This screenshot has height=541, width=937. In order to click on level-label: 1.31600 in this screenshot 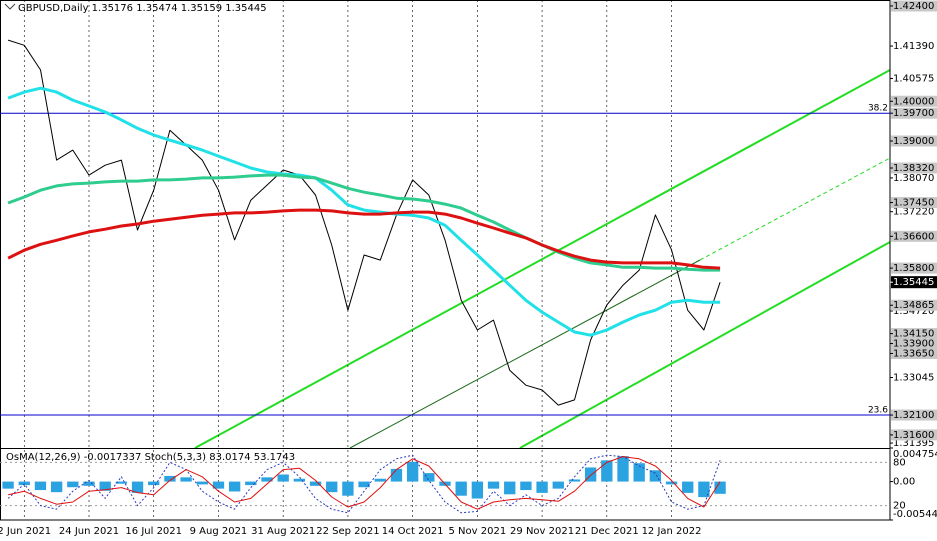, I will do `click(913, 435)`.